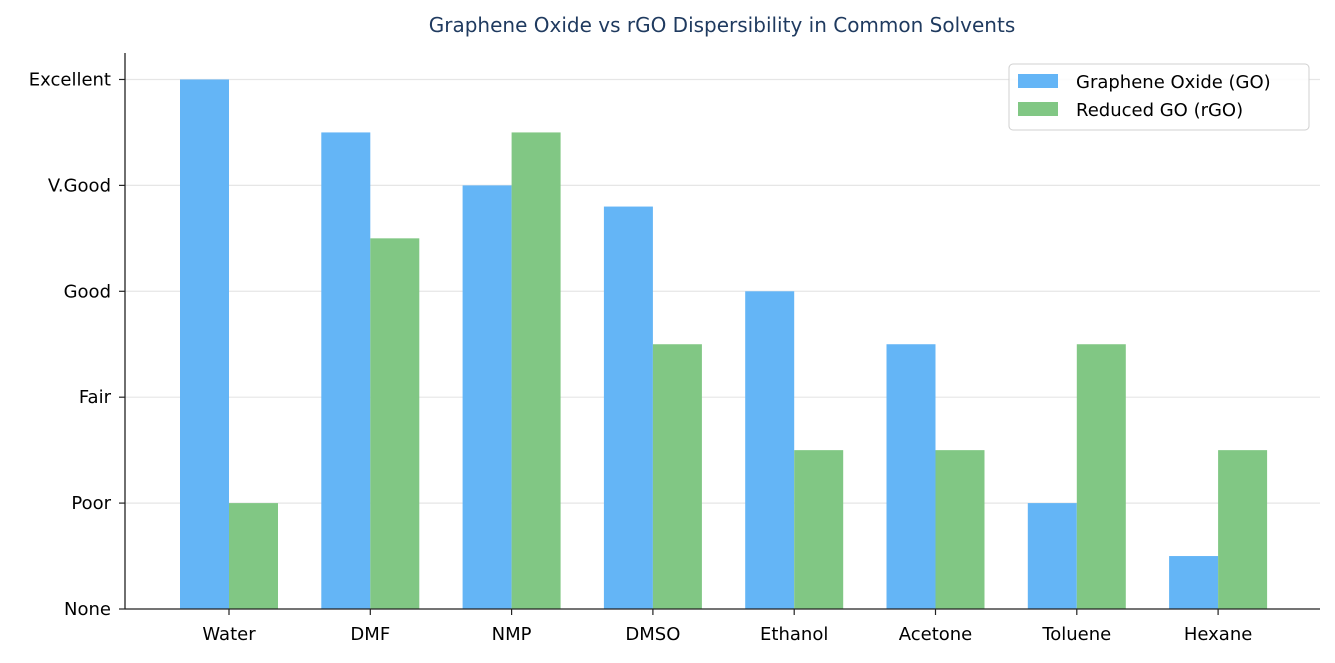 This screenshot has width=1335, height=663. I want to click on y-tick-label: Poor, so click(91, 503).